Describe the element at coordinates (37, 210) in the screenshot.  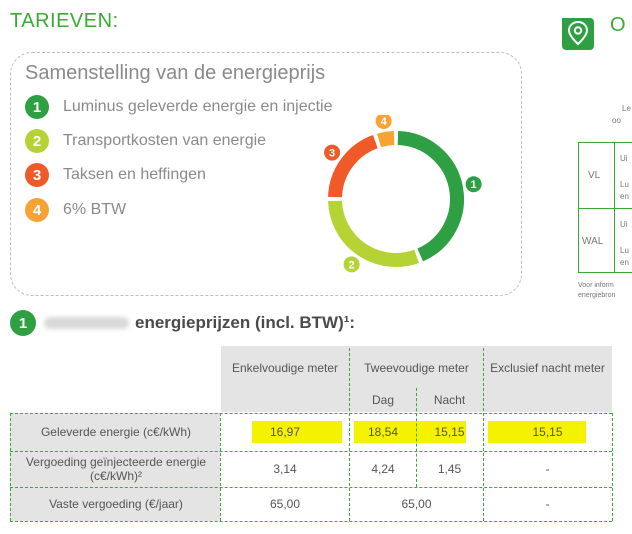
I see `legend-badge: 4` at that location.